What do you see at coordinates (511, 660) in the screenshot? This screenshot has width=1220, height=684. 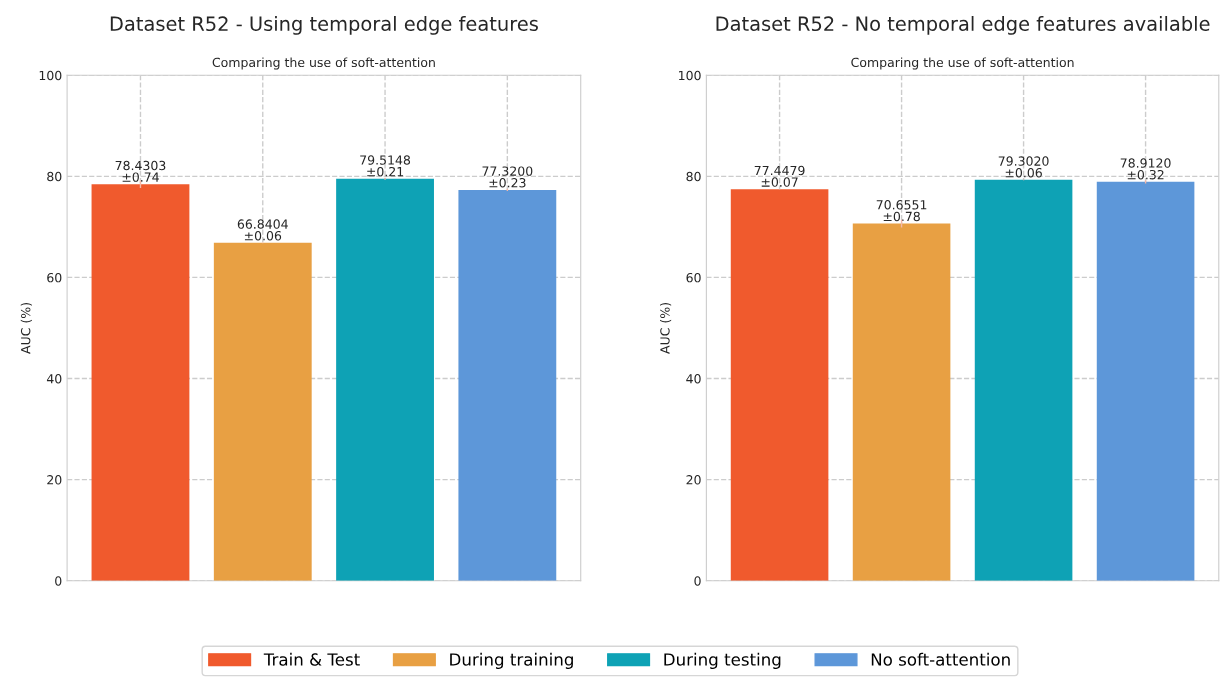 I see `legend-label: During training` at bounding box center [511, 660].